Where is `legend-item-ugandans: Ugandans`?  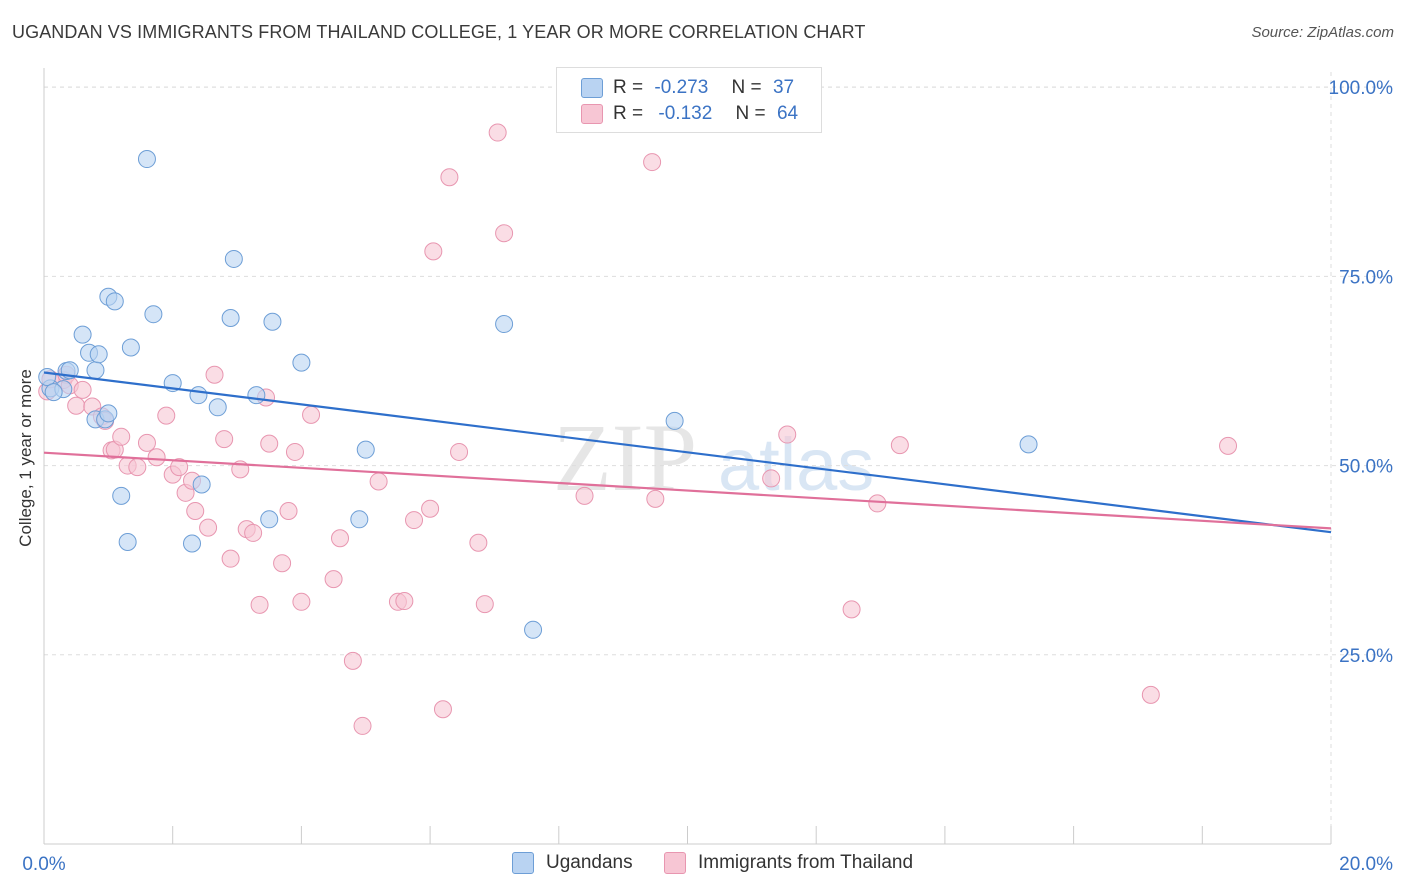 legend-item-ugandans: Ugandans is located at coordinates (572, 863).